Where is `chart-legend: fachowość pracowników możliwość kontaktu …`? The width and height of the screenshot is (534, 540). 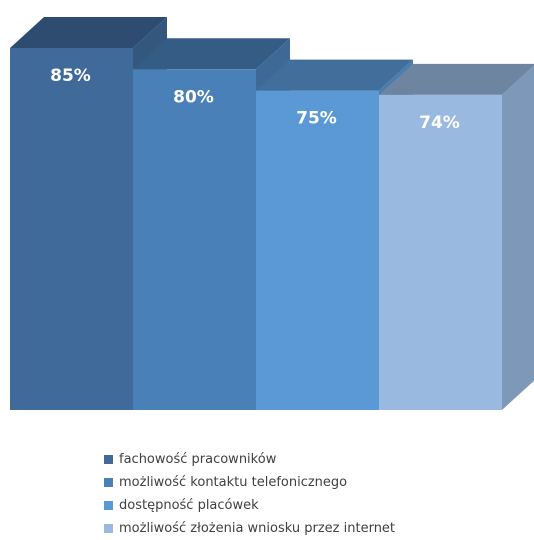
chart-legend: fachowość pracowników możliwość kontaktu … is located at coordinates (249, 494).